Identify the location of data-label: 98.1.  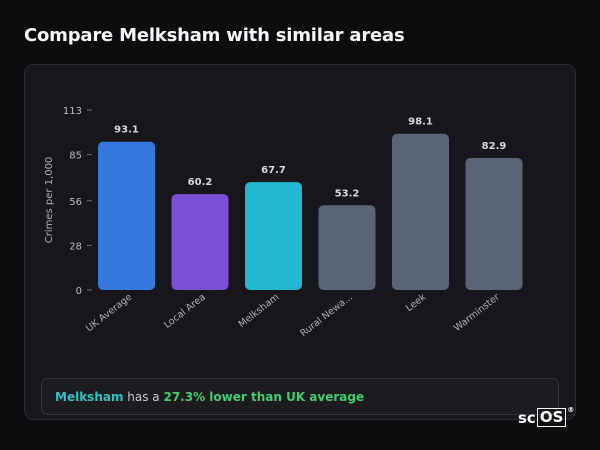
(420, 122).